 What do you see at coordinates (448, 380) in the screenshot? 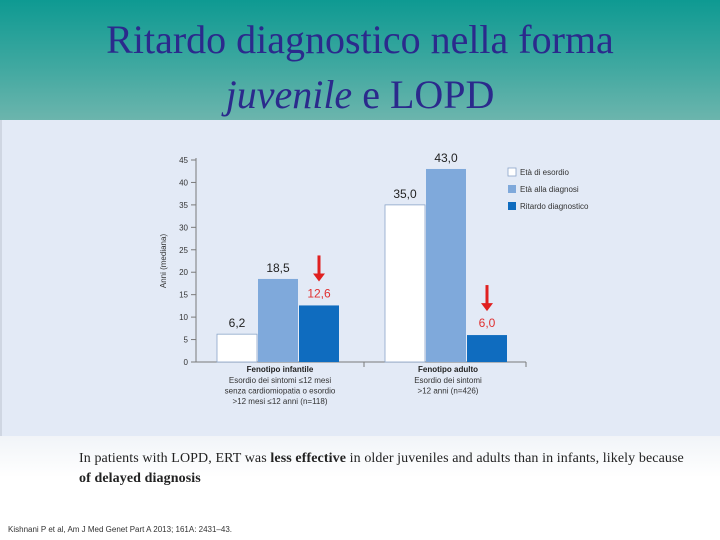
I see `category-desc-1-0: Esordio dei sintomi` at bounding box center [448, 380].